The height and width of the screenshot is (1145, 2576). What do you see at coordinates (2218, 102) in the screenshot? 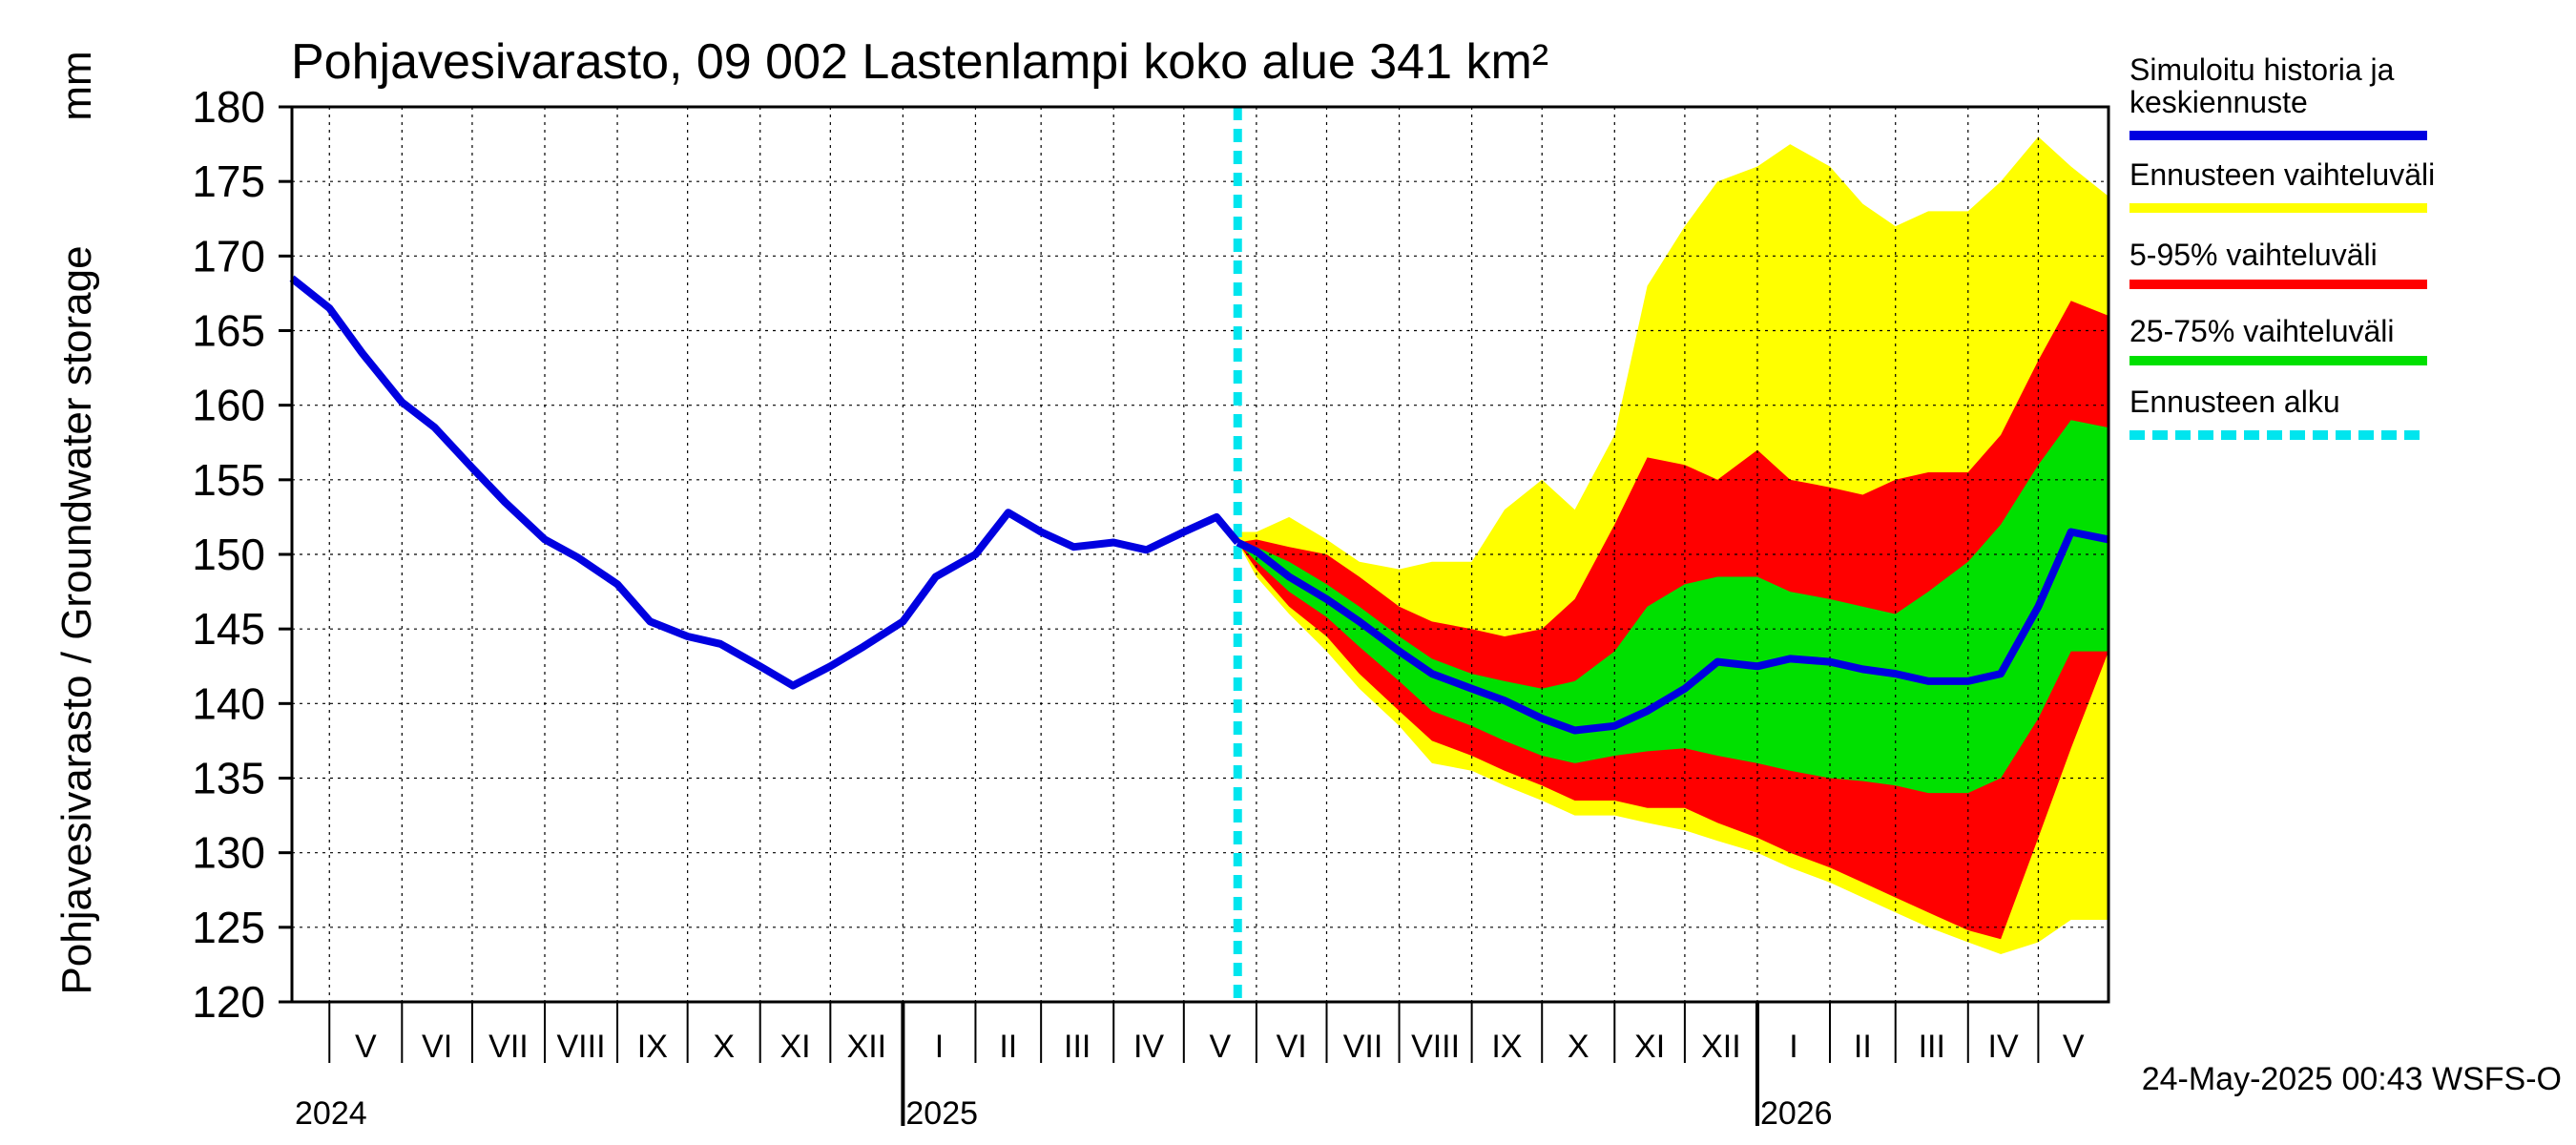
I see `legend-label-history: keskiennuste` at bounding box center [2218, 102].